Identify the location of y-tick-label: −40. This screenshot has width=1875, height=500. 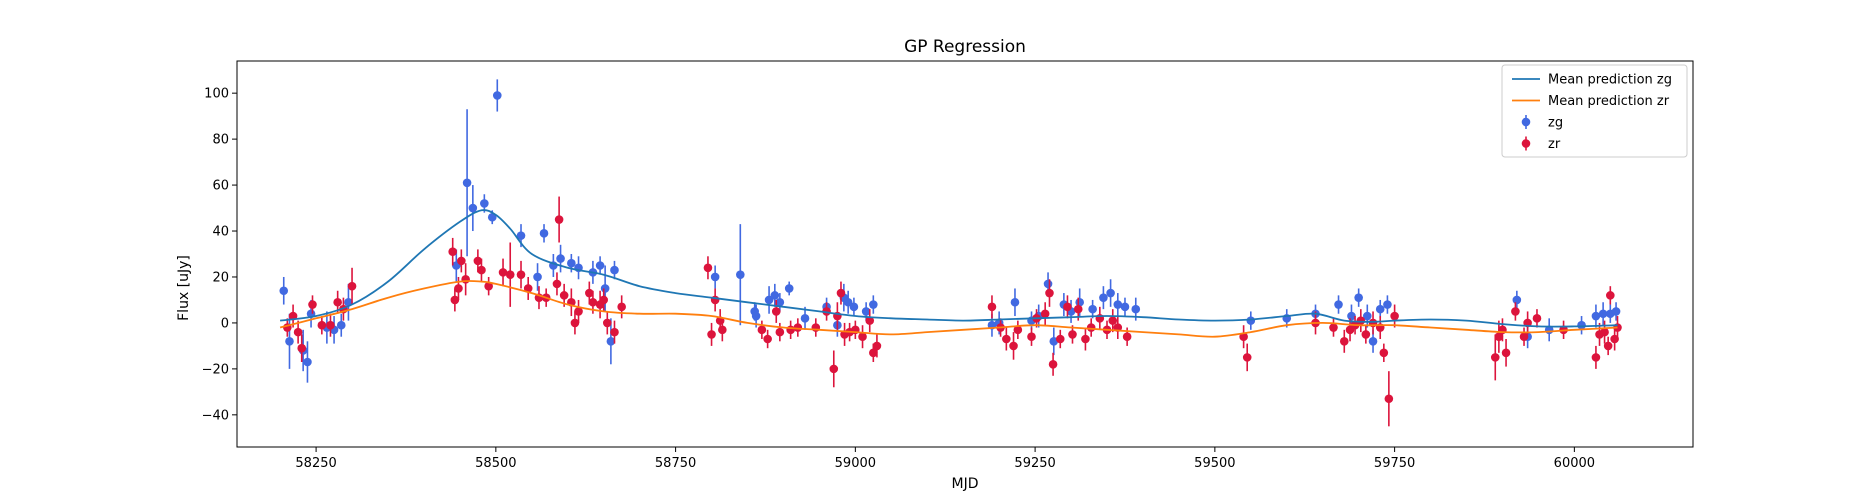
(215, 415).